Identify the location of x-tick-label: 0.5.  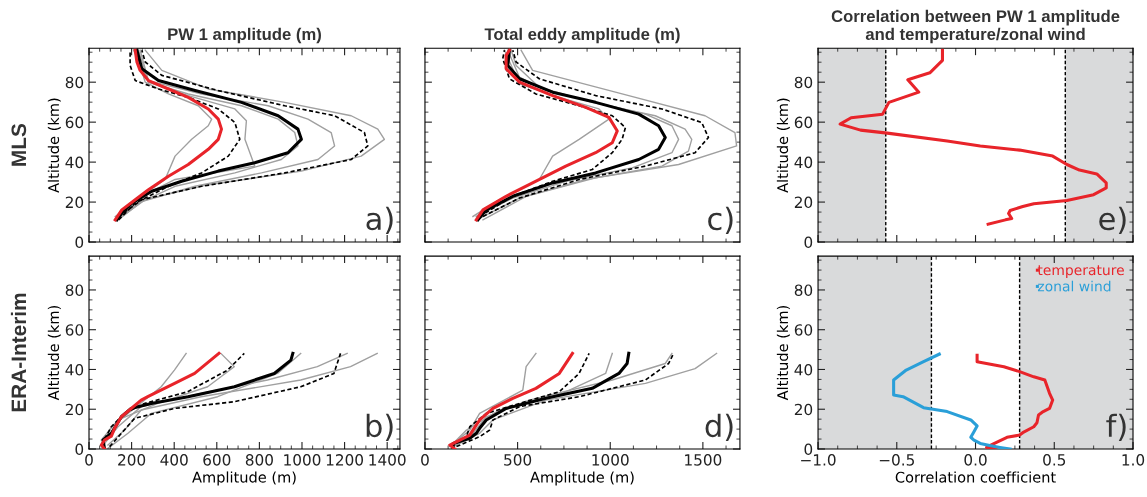
(1054, 460).